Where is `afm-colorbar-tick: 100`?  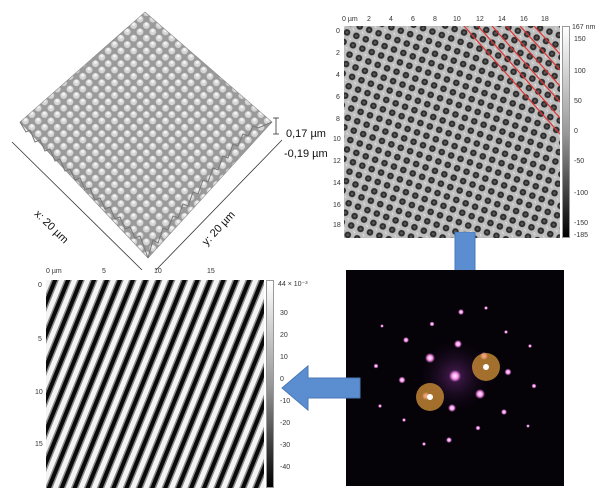
afm-colorbar-tick: 100 is located at coordinates (580, 71).